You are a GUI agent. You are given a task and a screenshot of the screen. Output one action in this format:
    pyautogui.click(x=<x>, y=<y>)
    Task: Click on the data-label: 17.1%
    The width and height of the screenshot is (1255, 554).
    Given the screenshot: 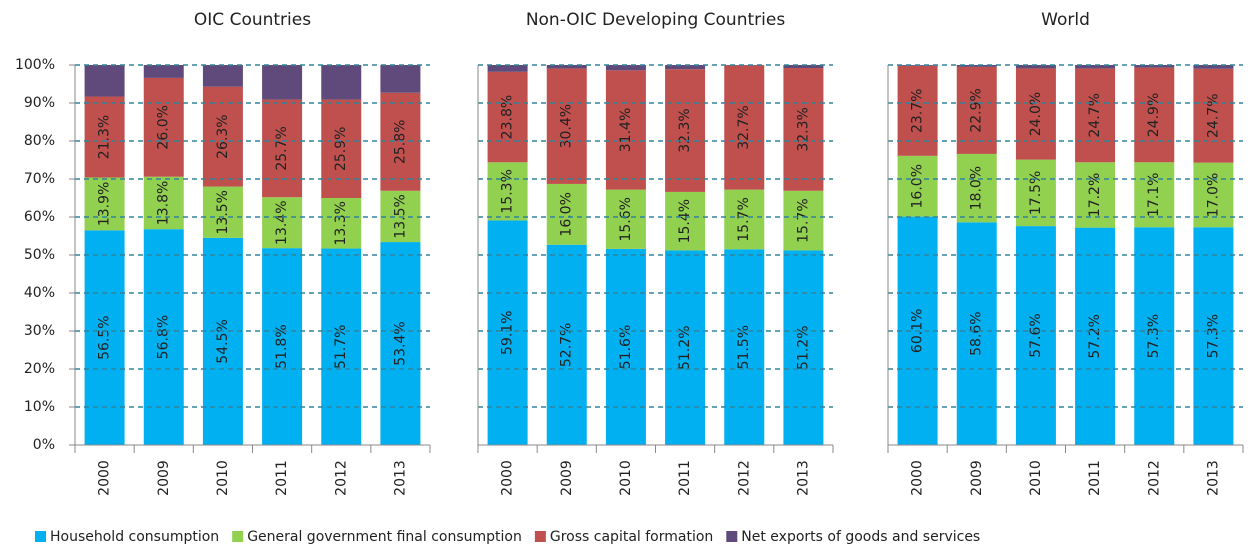 What is the action you would take?
    pyautogui.click(x=1154, y=195)
    